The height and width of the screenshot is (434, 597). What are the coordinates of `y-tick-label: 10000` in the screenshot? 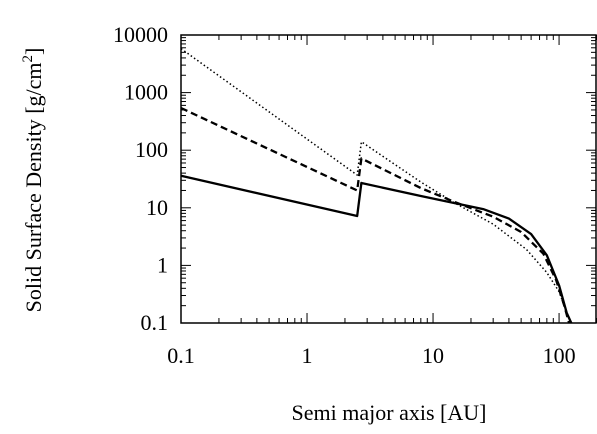 It's located at (140, 34).